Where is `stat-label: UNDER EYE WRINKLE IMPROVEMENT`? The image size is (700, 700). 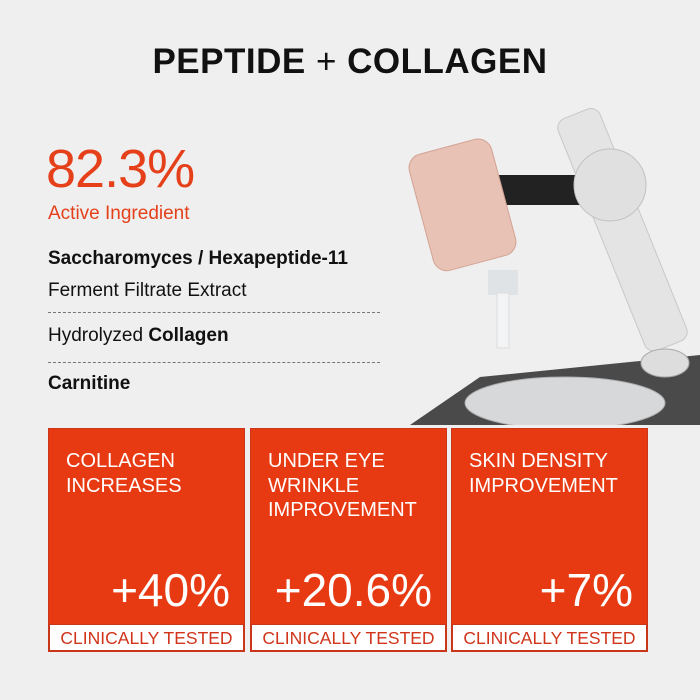
stat-label: UNDER EYE WRINKLE IMPROVEMENT is located at coordinates (342, 485).